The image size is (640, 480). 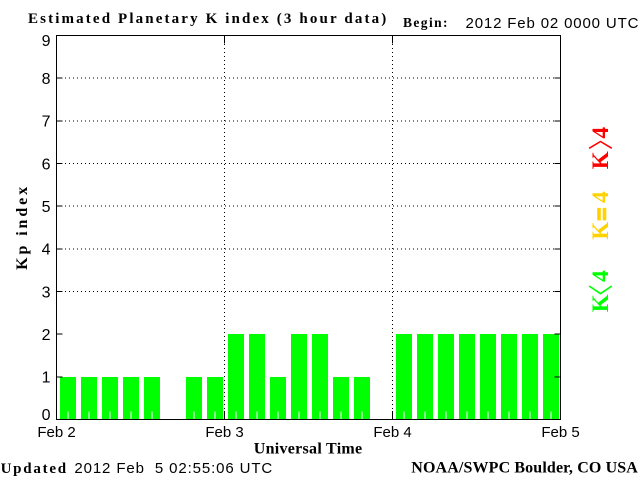 I want to click on svg-text: NOAA/SWPC Boulder, CO USA, so click(x=524, y=468).